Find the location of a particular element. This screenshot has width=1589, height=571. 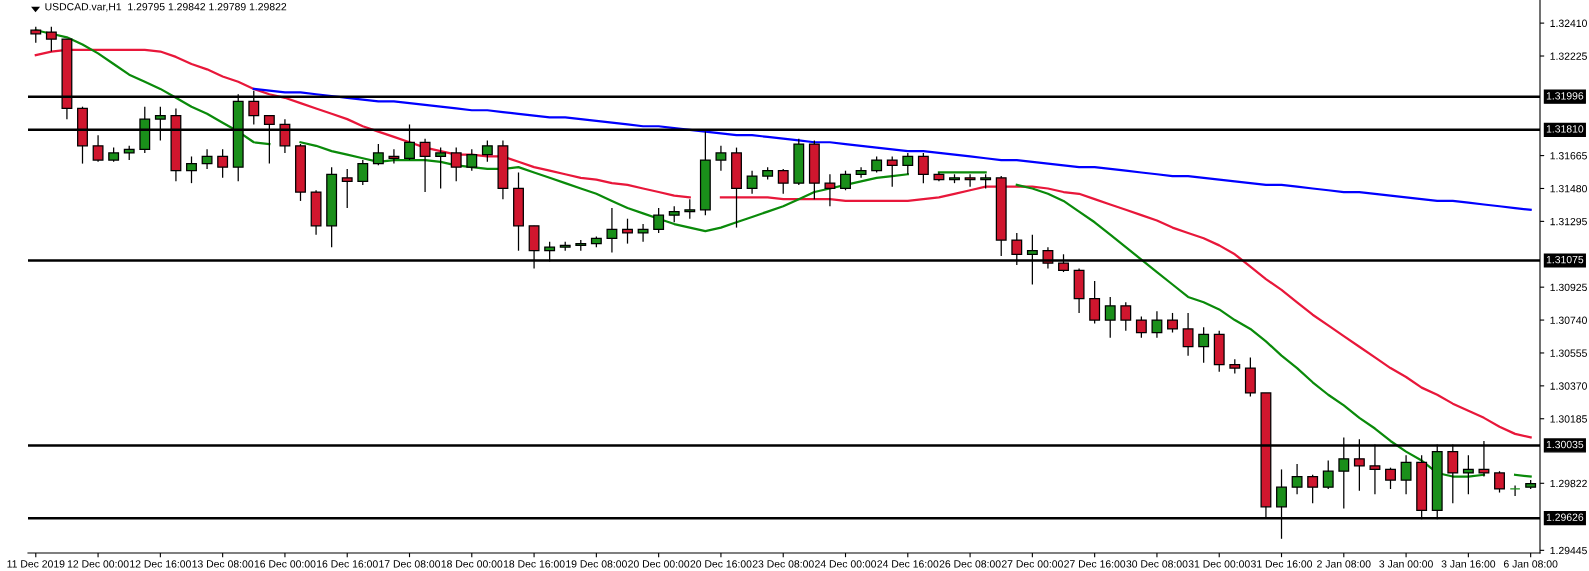

x-tick-label: 2 Jan 08:00 is located at coordinates (1344, 564).